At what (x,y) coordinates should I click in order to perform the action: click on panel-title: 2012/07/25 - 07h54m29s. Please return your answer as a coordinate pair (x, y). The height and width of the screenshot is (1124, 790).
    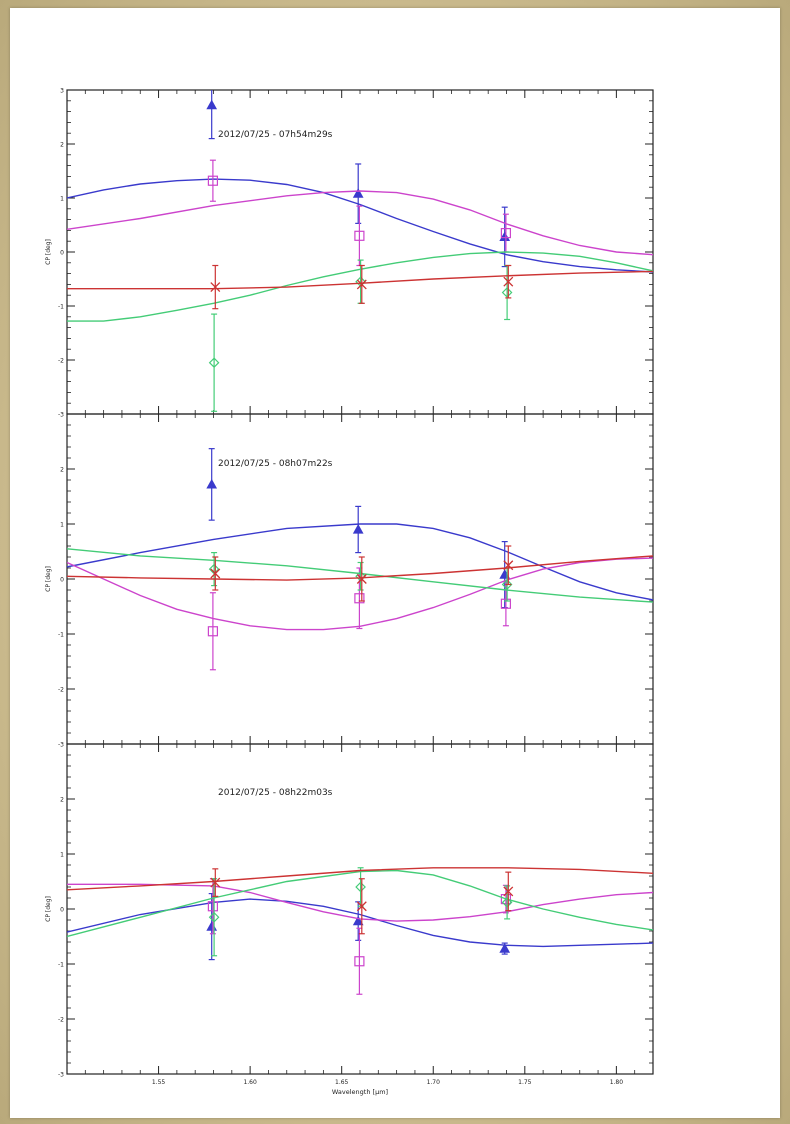
    Looking at the image, I should click on (275, 135).